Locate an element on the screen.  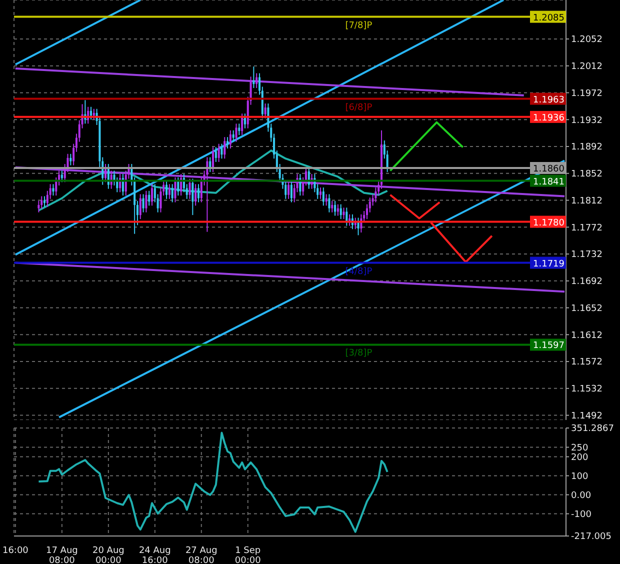
y-tick-label: 1.1492 is located at coordinates (586, 416).